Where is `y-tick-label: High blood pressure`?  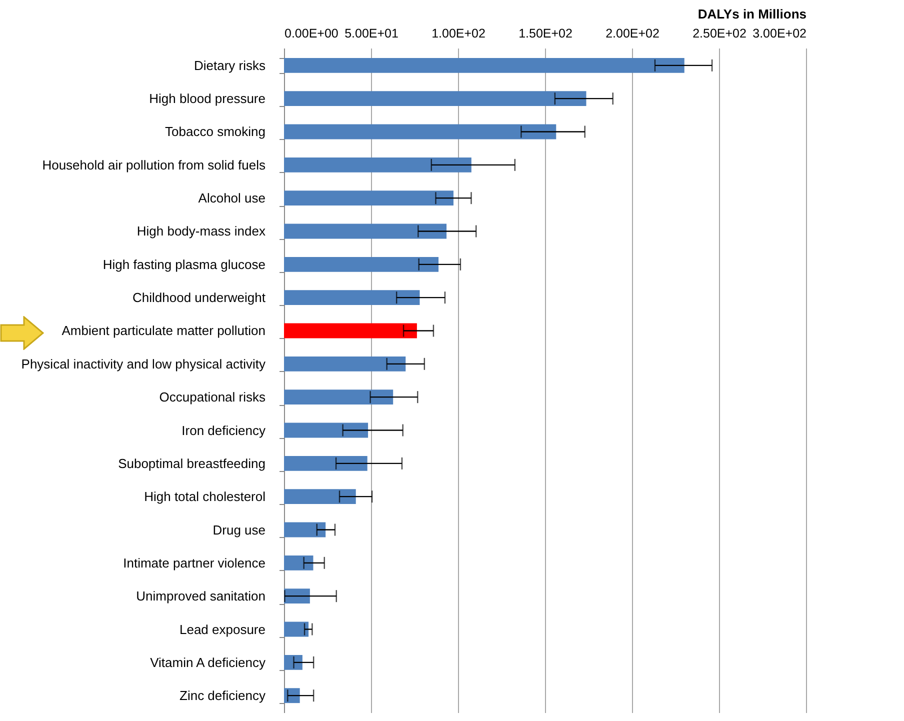
y-tick-label: High blood pressure is located at coordinates (207, 98).